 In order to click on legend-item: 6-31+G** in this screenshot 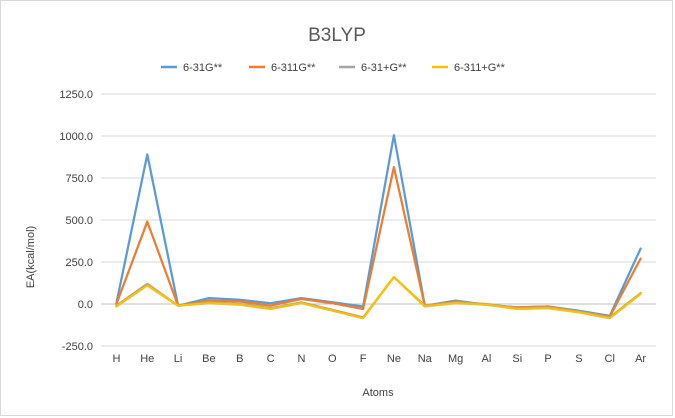, I will do `click(373, 68)`.